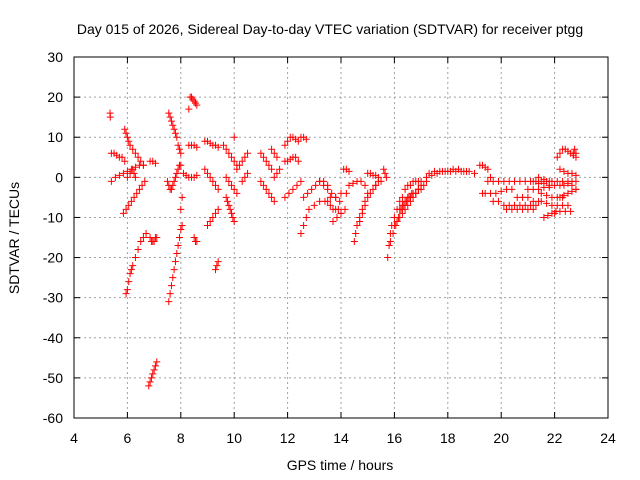 The height and width of the screenshot is (480, 640). What do you see at coordinates (181, 438) in the screenshot?
I see `x-tick-label: 8` at bounding box center [181, 438].